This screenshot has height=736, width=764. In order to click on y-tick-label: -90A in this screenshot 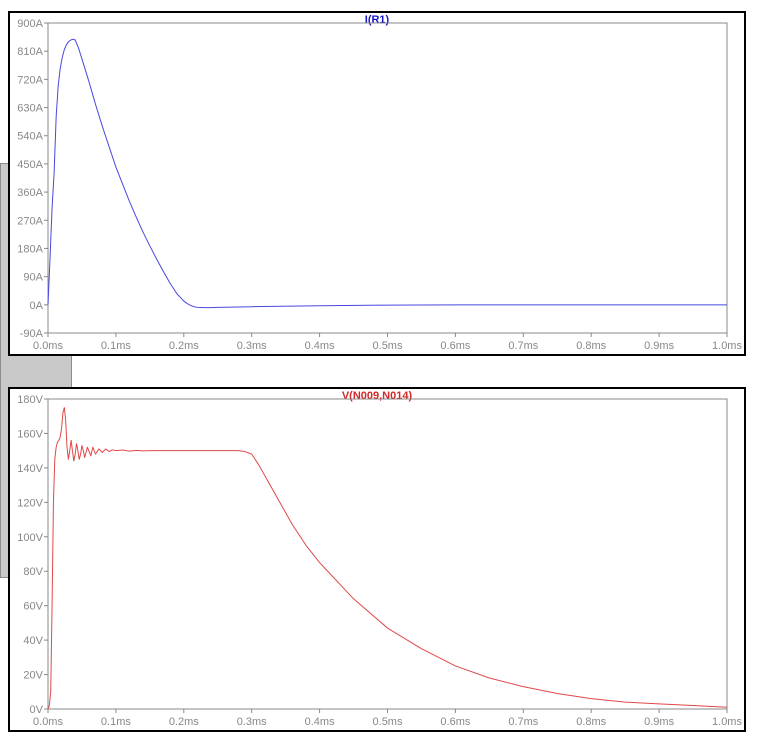, I will do `click(32, 334)`.